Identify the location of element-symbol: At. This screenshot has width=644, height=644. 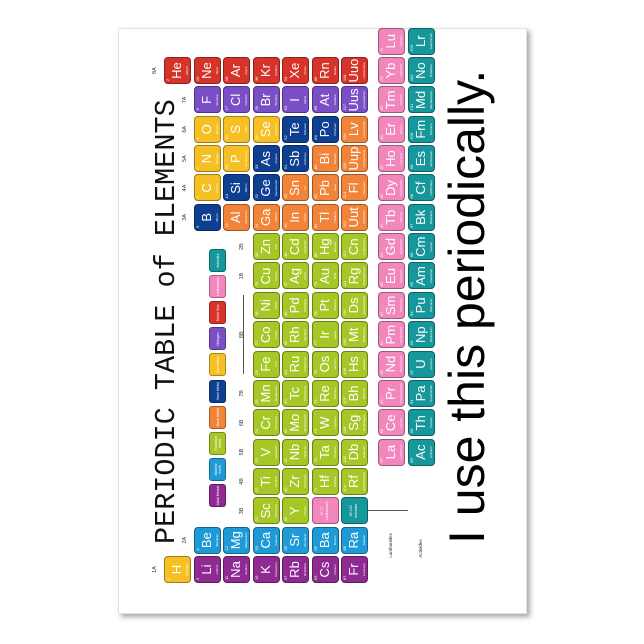
(324, 100).